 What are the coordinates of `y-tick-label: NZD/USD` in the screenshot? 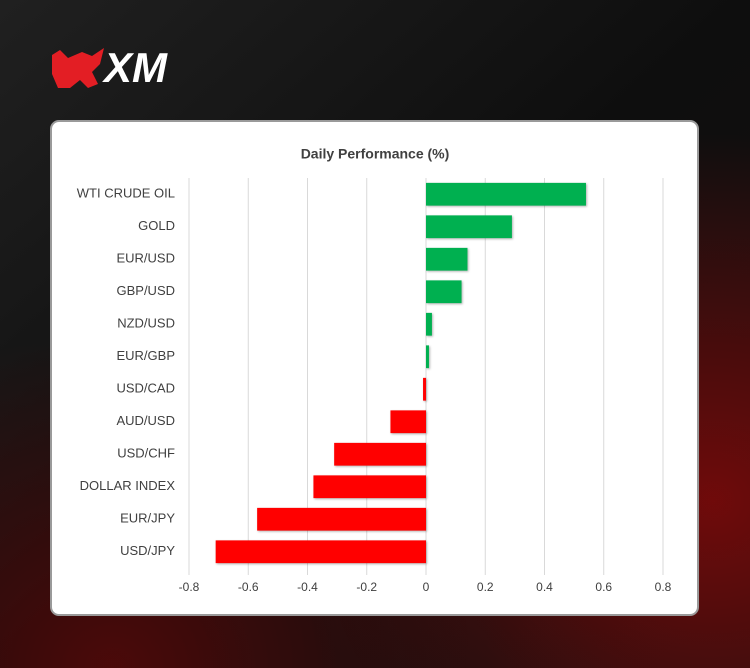 It's located at (146, 323).